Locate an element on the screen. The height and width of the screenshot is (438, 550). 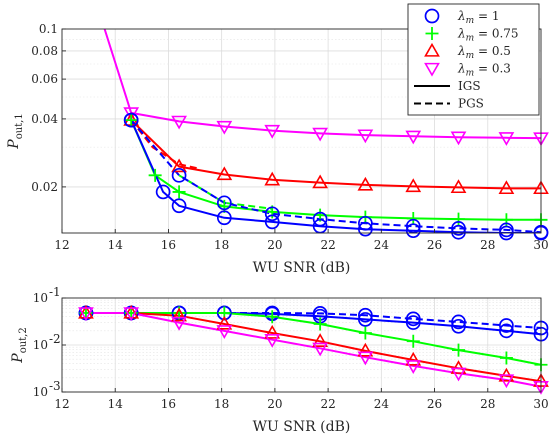
x-tick-label: 28 is located at coordinates (487, 245).